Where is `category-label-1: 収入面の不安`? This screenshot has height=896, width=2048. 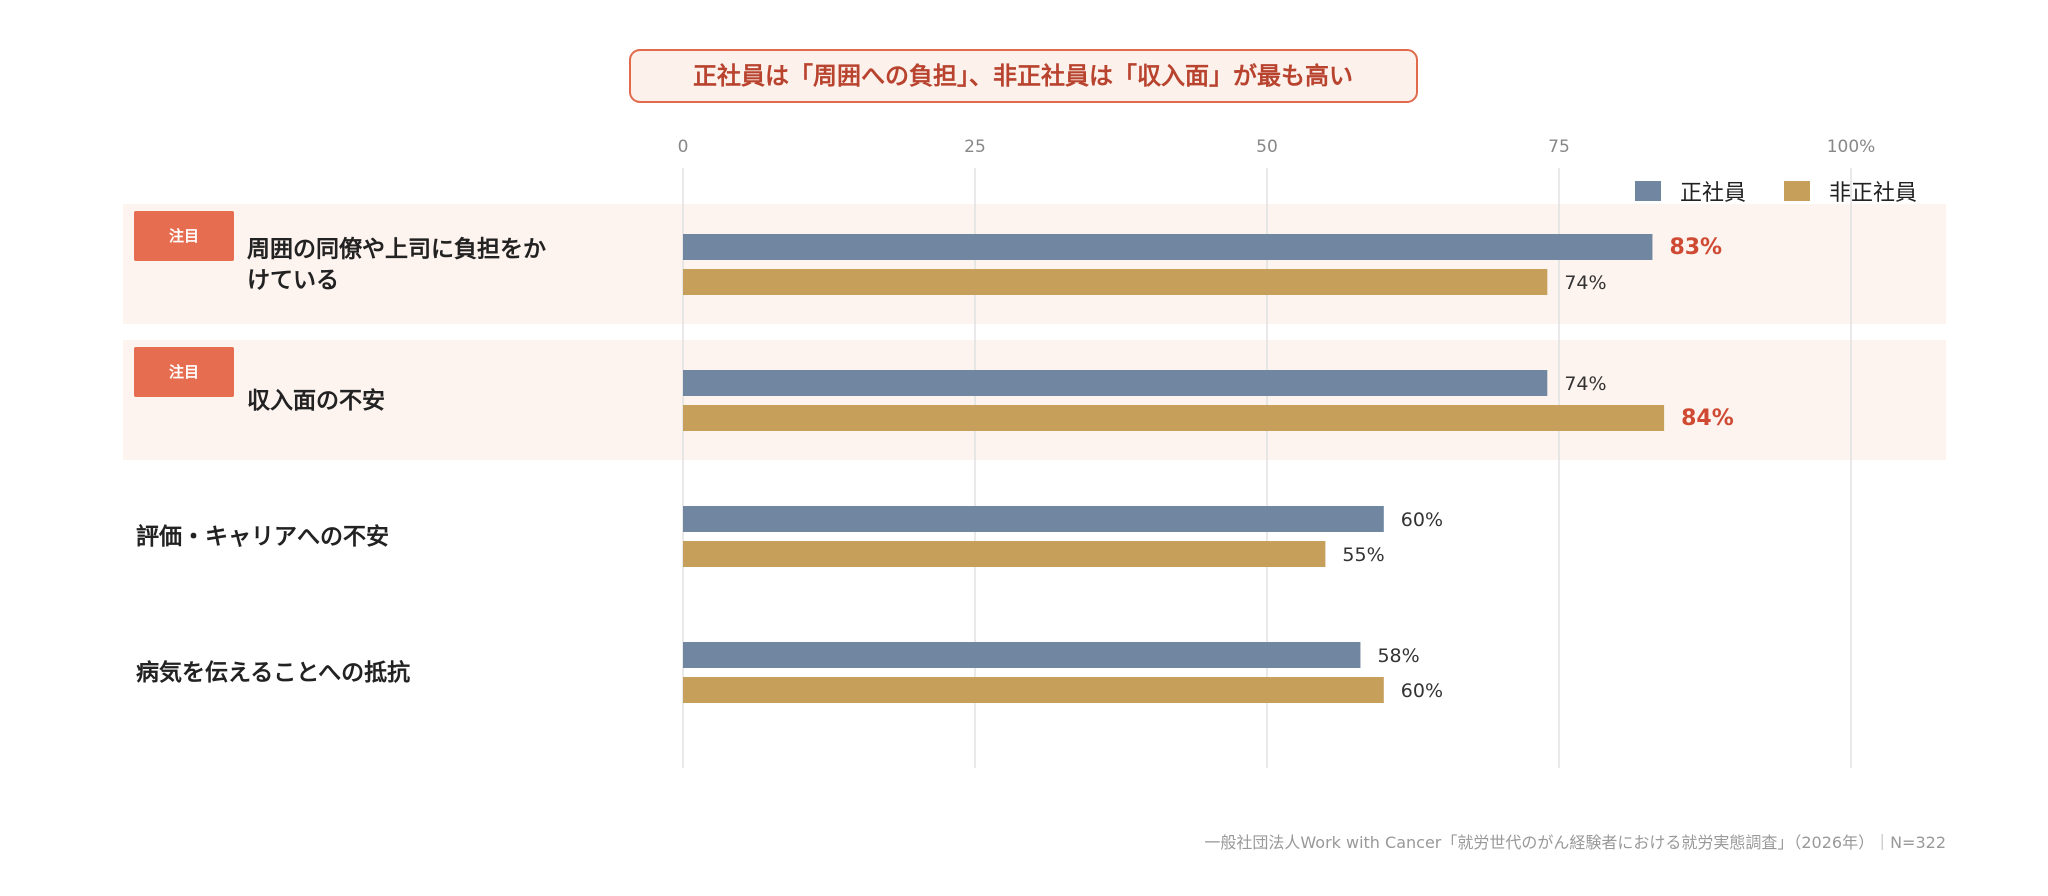 category-label-1: 収入面の不安 is located at coordinates (316, 400).